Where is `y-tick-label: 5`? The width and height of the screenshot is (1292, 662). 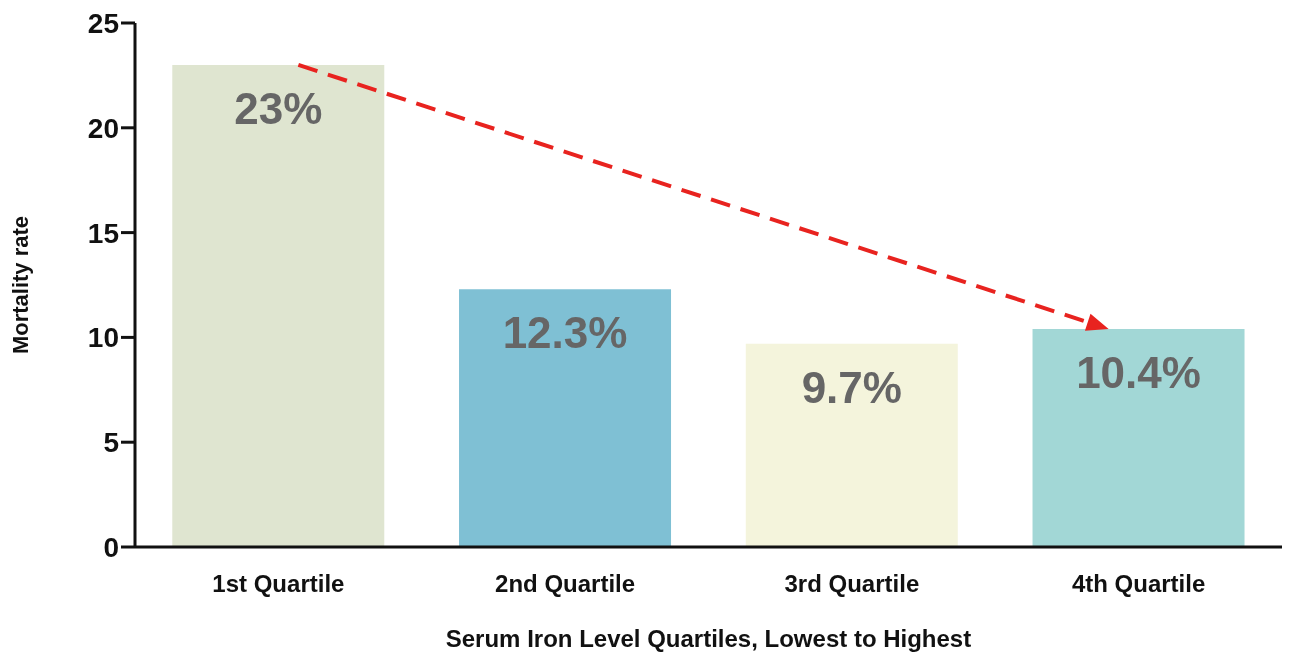
y-tick-label: 5 is located at coordinates (111, 443).